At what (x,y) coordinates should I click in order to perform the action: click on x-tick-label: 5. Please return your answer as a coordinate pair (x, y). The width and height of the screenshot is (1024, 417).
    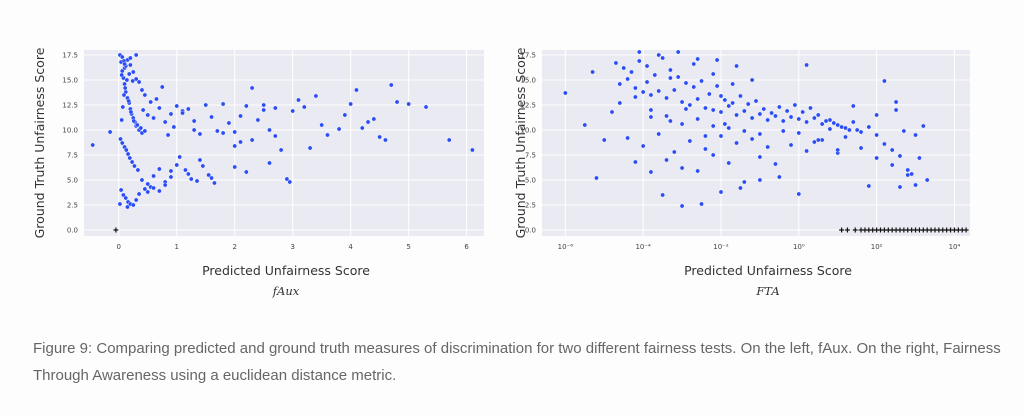
    Looking at the image, I should click on (408, 247).